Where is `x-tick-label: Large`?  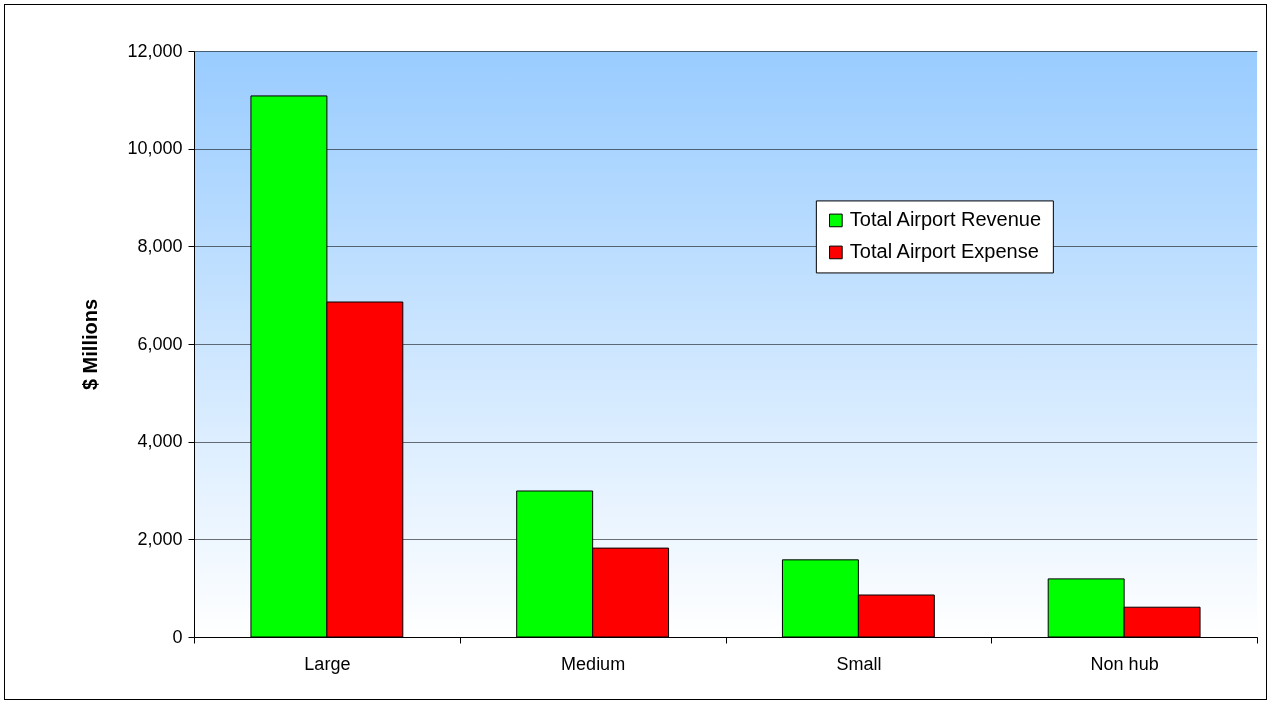 x-tick-label: Large is located at coordinates (327, 663).